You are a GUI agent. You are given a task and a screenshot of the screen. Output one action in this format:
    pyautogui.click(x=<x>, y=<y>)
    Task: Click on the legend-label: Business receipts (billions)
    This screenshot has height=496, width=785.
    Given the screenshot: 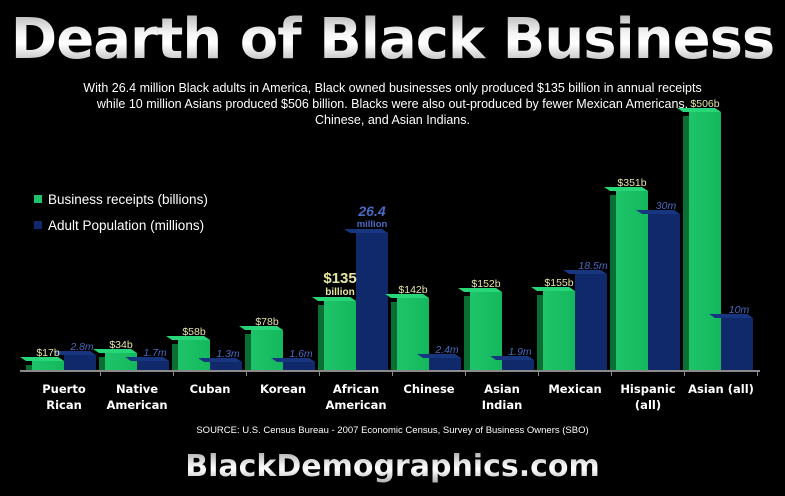 What is the action you would take?
    pyautogui.click(x=128, y=199)
    